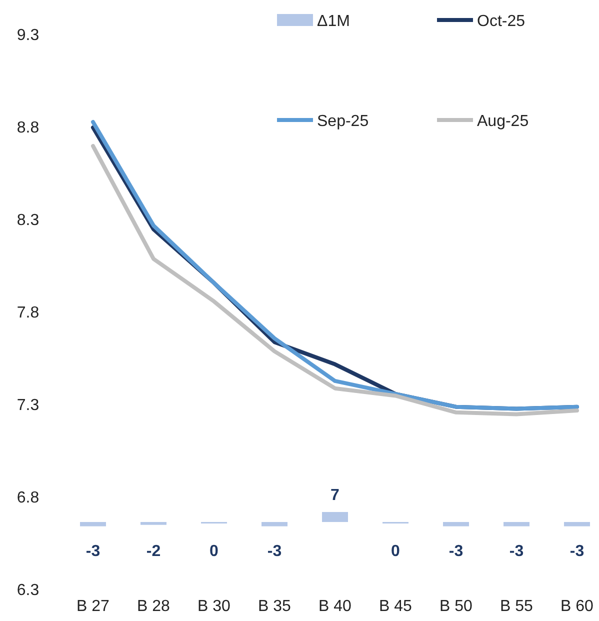 This screenshot has width=599, height=621. I want to click on y-tick-label: 8.3, so click(28, 220).